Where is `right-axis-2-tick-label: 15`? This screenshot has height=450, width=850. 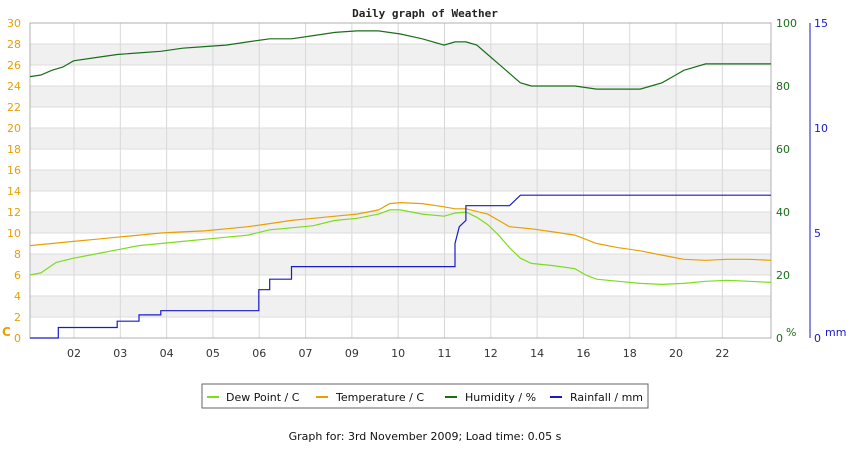 right-axis-2-tick-label: 15 is located at coordinates (821, 23).